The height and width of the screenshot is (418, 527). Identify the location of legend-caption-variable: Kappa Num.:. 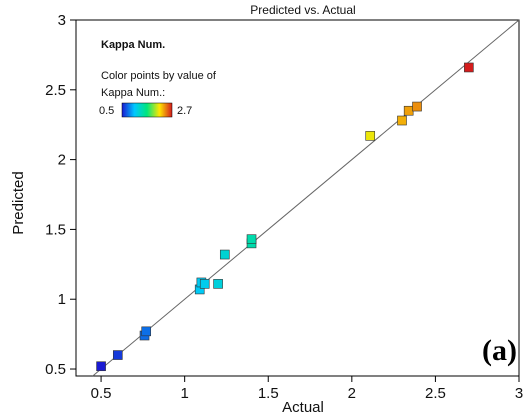
(133, 93).